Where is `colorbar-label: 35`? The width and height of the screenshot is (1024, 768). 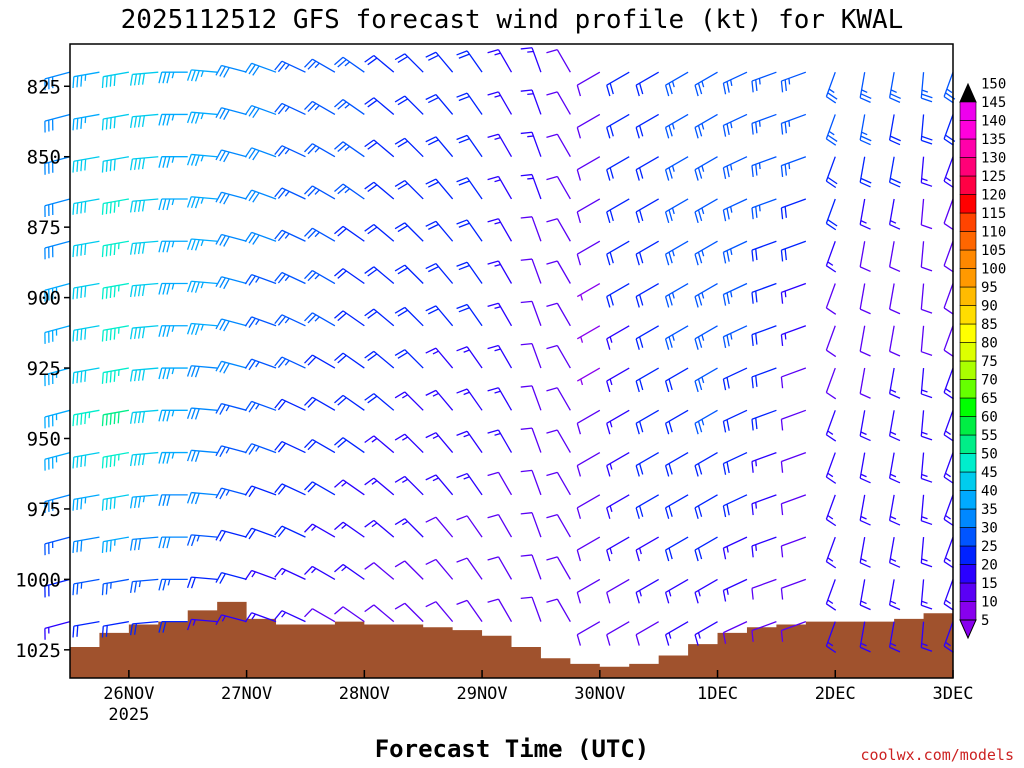 colorbar-label: 35 is located at coordinates (989, 510).